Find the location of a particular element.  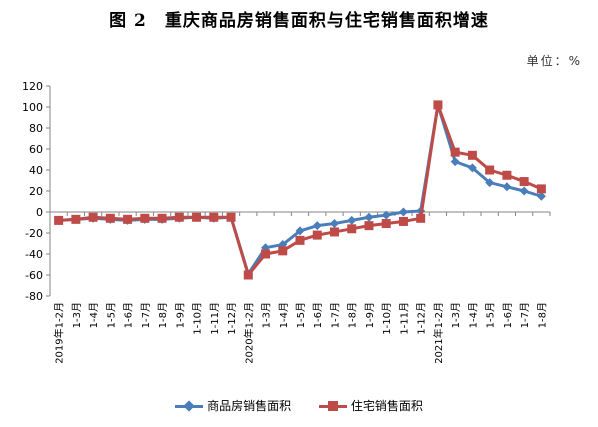

unit-label: 单位：% is located at coordinates (554, 61).